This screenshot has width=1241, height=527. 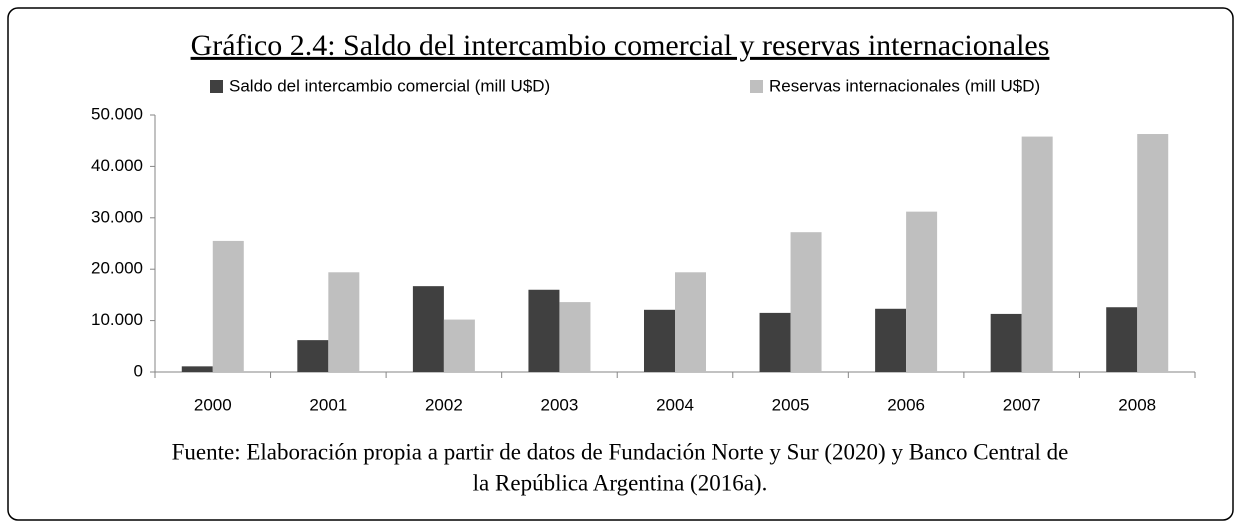 I want to click on y-tick-label: 50.000, so click(x=117, y=113).